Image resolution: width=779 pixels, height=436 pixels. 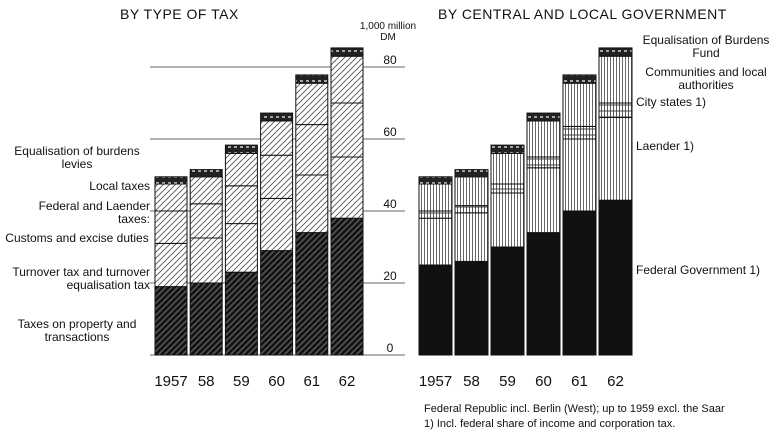 I want to click on legend-label: Equalisation of Burdens Fund, so click(x=706, y=46).